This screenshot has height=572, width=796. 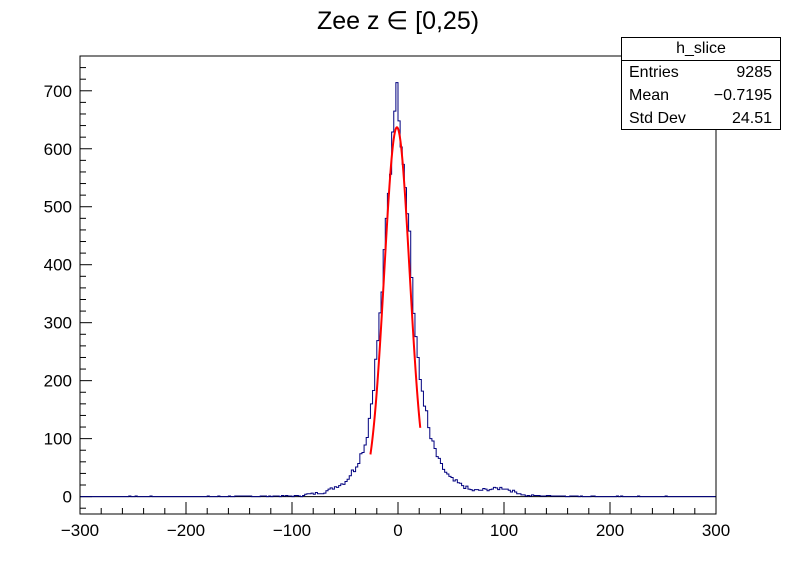 I want to click on x-tick-label: 200, so click(x=610, y=530).